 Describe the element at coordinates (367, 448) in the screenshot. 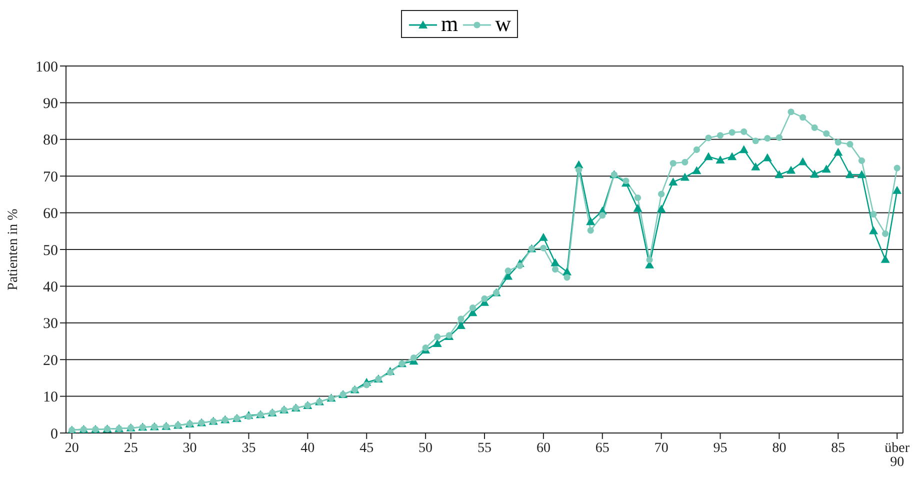

I see `x-tick-label: 45` at that location.